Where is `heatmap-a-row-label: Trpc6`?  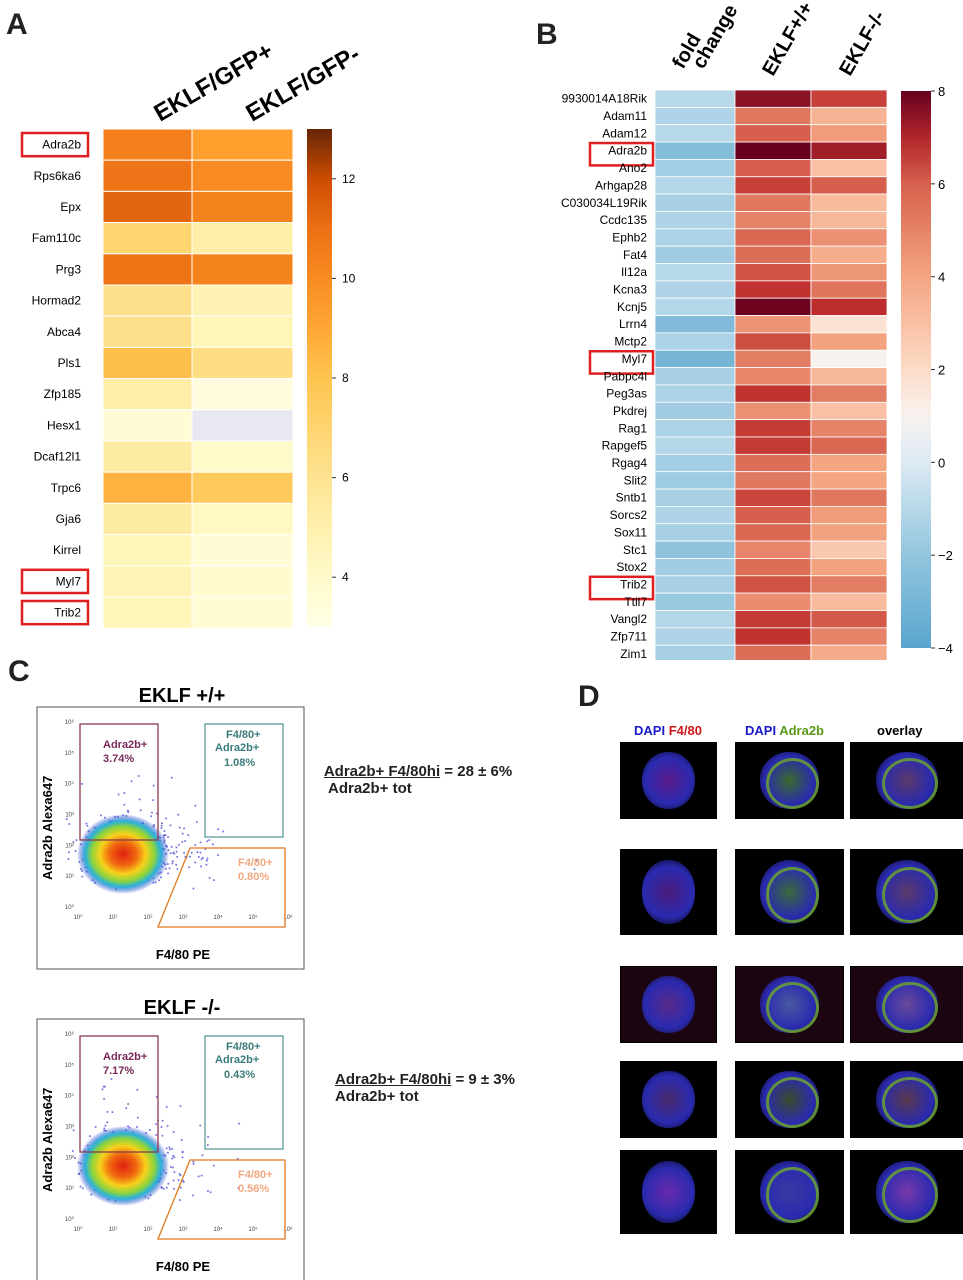 heatmap-a-row-label: Trpc6 is located at coordinates (66, 488).